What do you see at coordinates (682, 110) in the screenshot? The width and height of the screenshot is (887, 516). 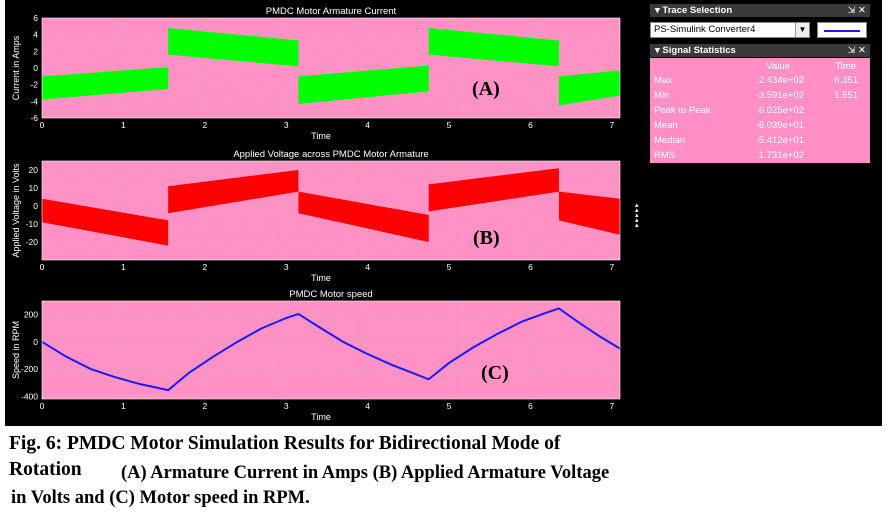 I see `stats-label: Peak to Peak` at bounding box center [682, 110].